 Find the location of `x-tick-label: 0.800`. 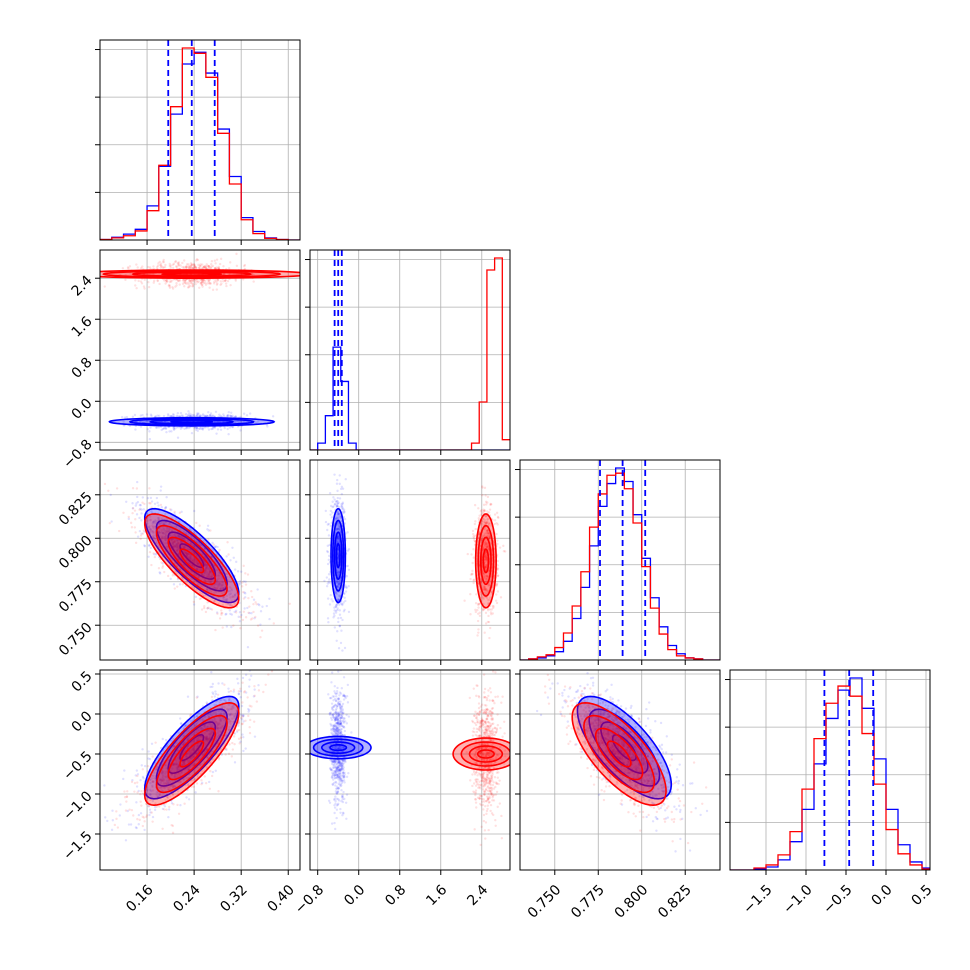

x-tick-label: 0.800 is located at coordinates (632, 902).